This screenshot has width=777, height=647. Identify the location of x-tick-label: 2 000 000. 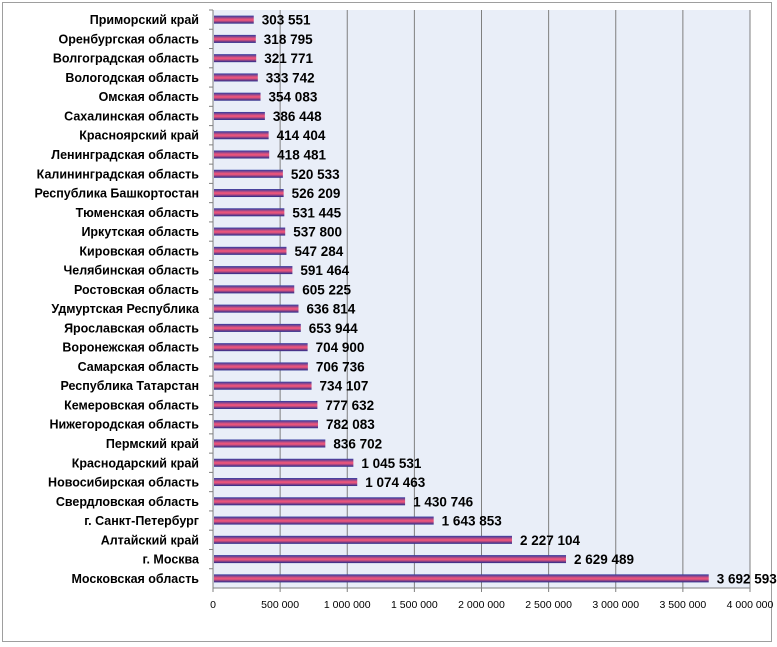
(481, 605).